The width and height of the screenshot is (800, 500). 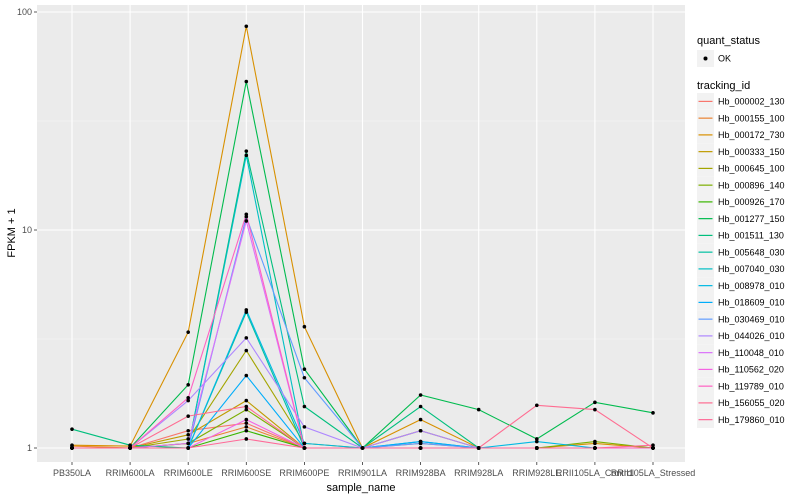 What do you see at coordinates (751, 102) in the screenshot?
I see `legend-label: Hb_000002_130` at bounding box center [751, 102].